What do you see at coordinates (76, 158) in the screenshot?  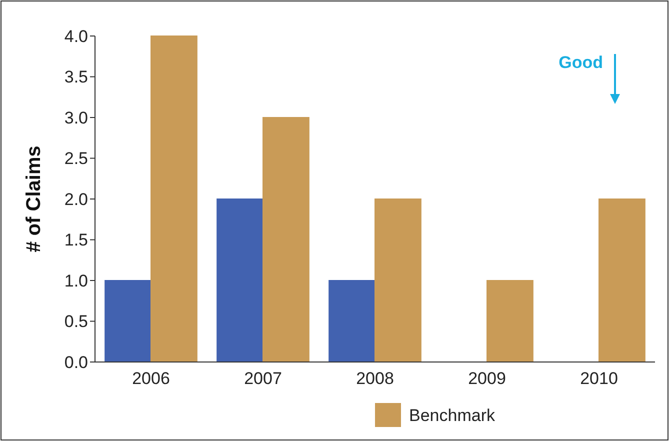 I see `y-tick-label: 2.5` at bounding box center [76, 158].